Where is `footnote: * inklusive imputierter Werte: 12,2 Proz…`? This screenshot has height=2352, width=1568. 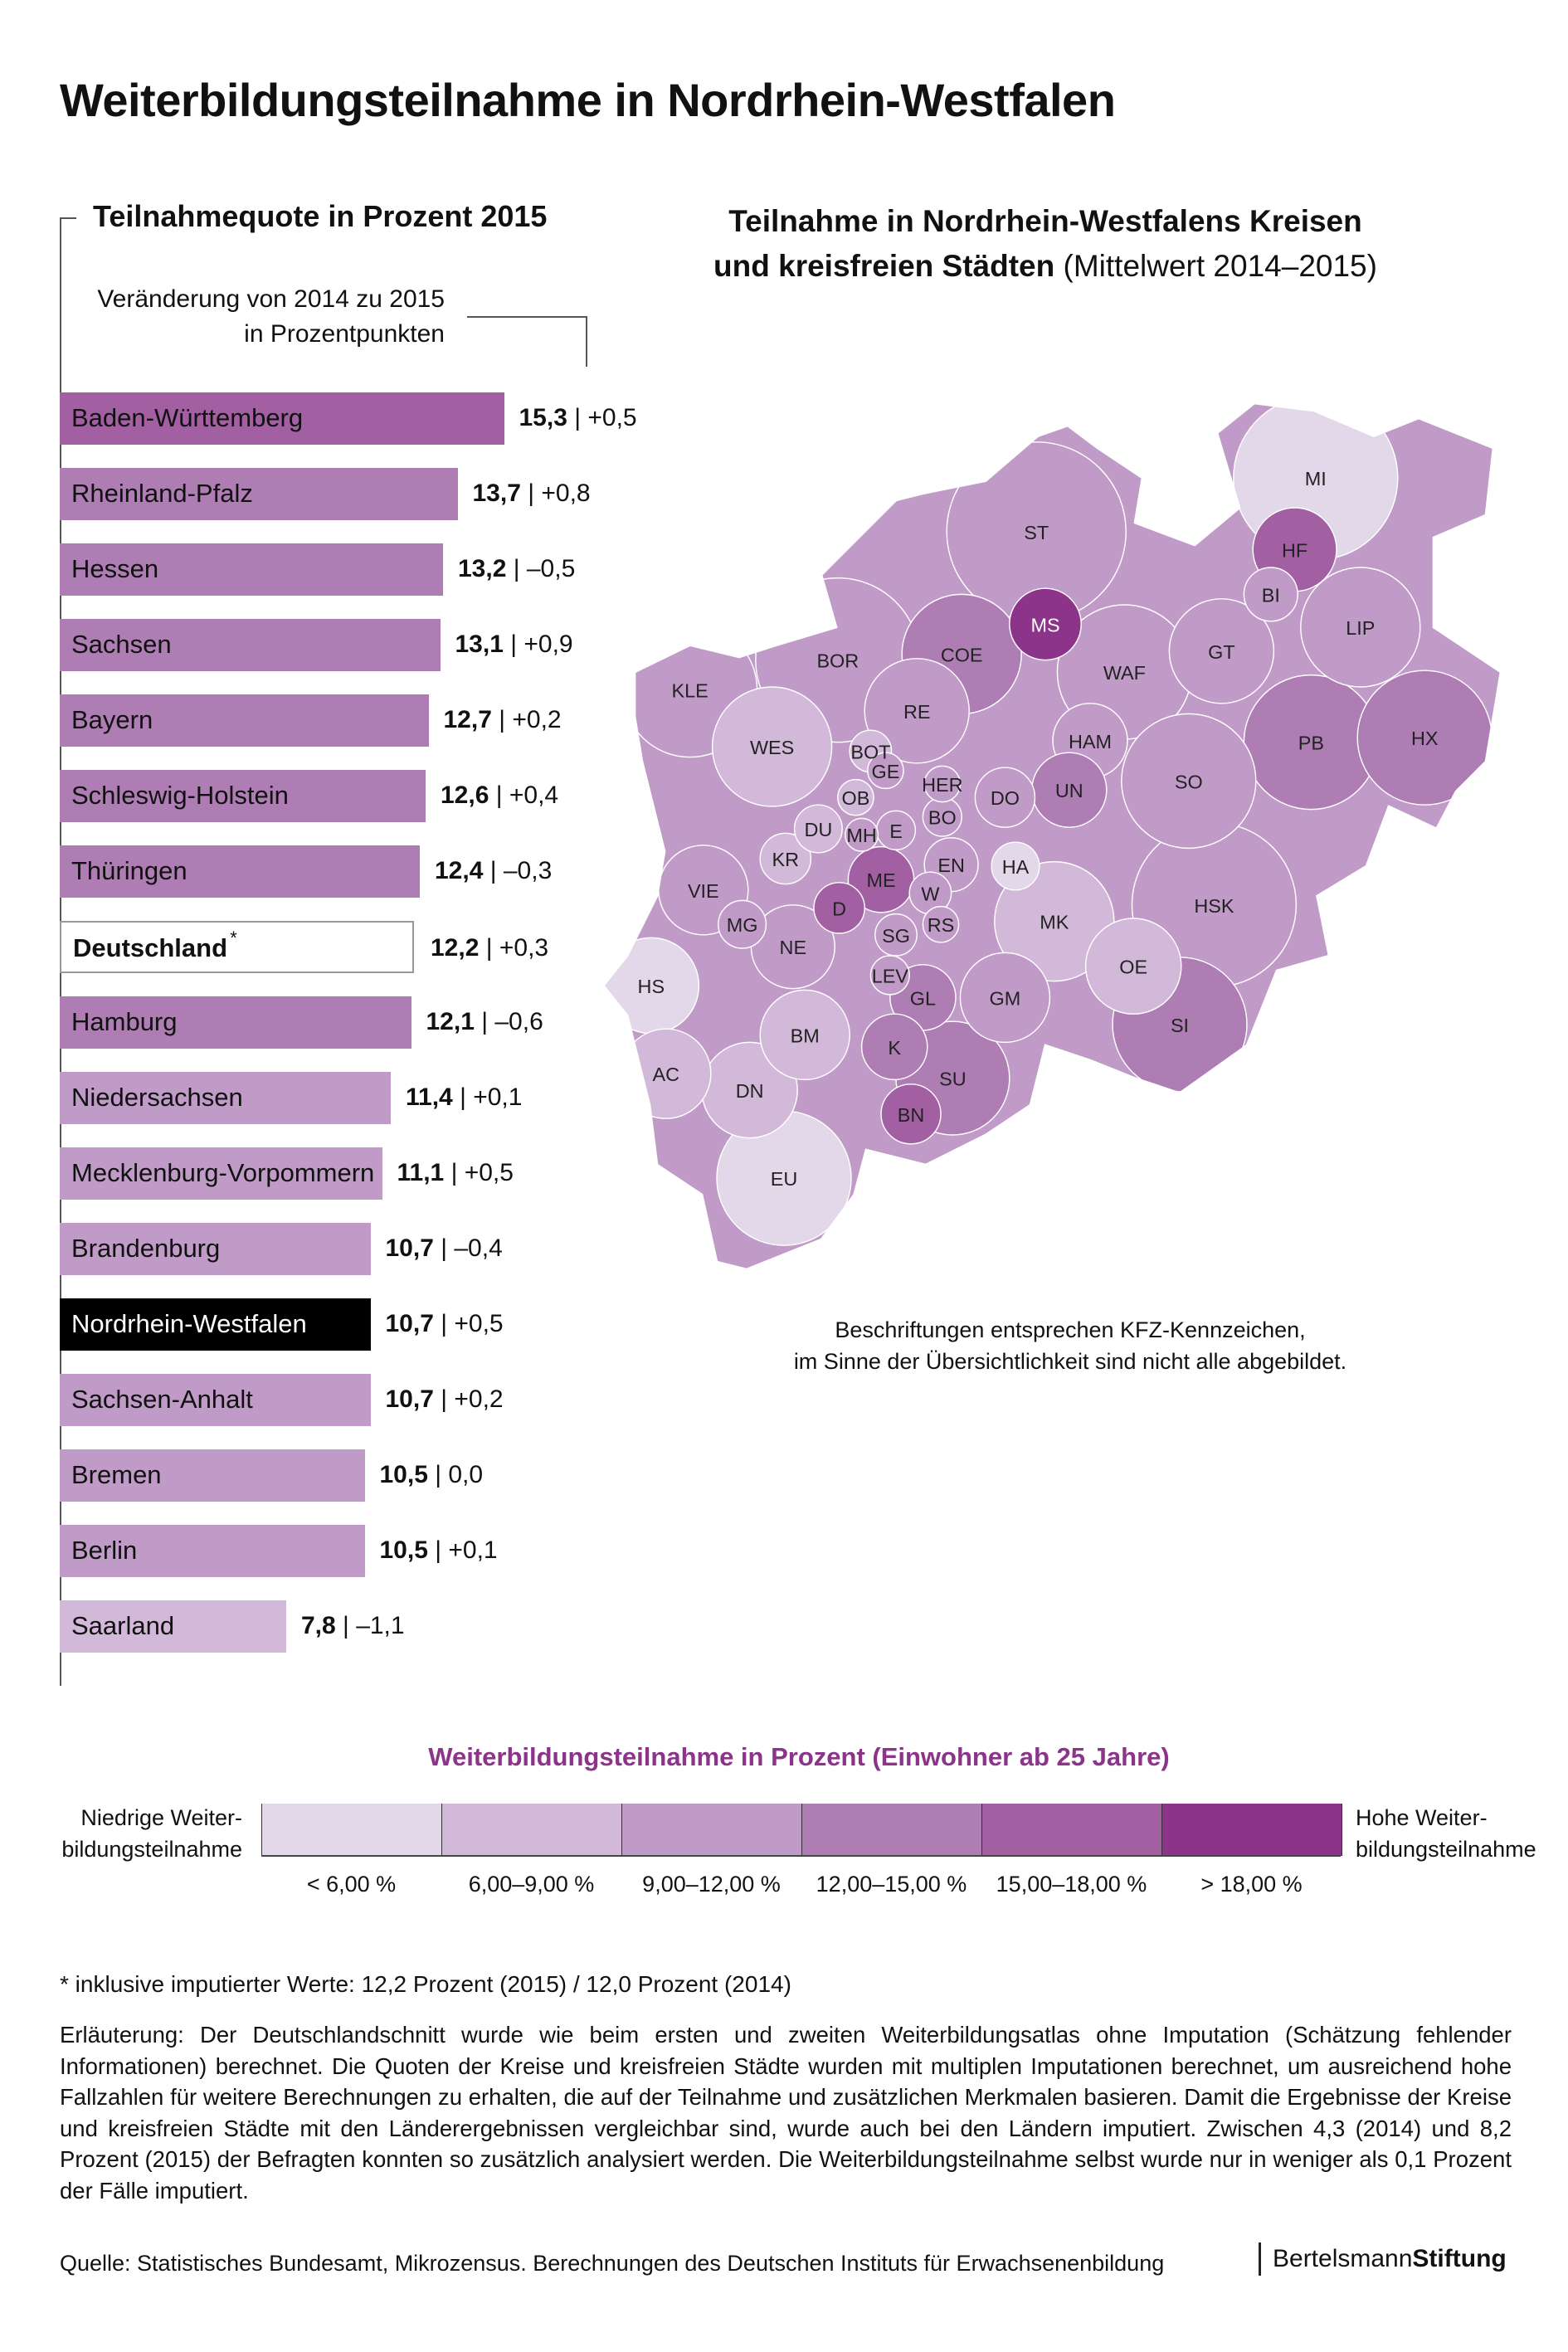 footnote: * inklusive imputierter Werte: 12,2 Proz… is located at coordinates (425, 1984).